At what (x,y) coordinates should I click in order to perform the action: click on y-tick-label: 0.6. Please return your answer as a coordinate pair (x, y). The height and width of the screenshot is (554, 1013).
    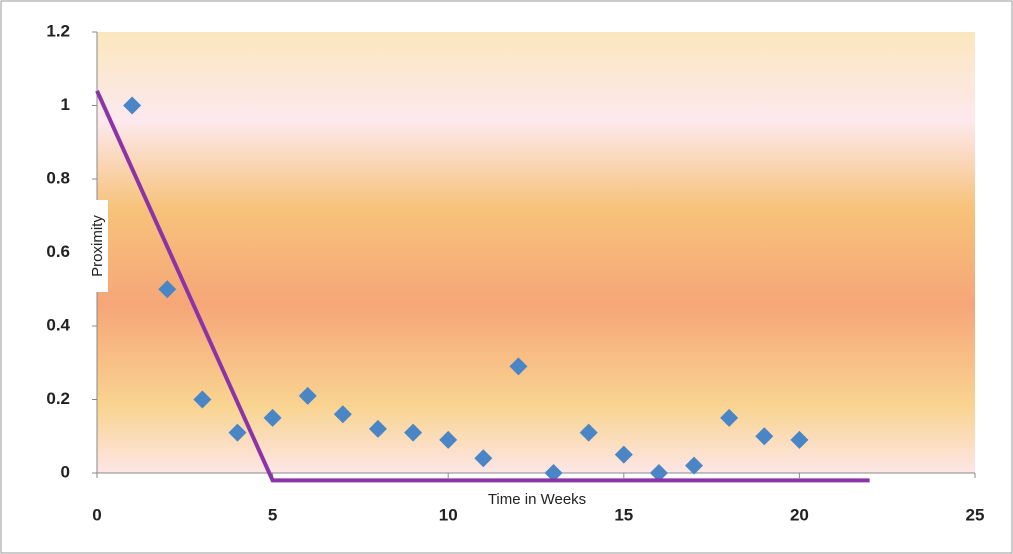
    Looking at the image, I should click on (58, 251).